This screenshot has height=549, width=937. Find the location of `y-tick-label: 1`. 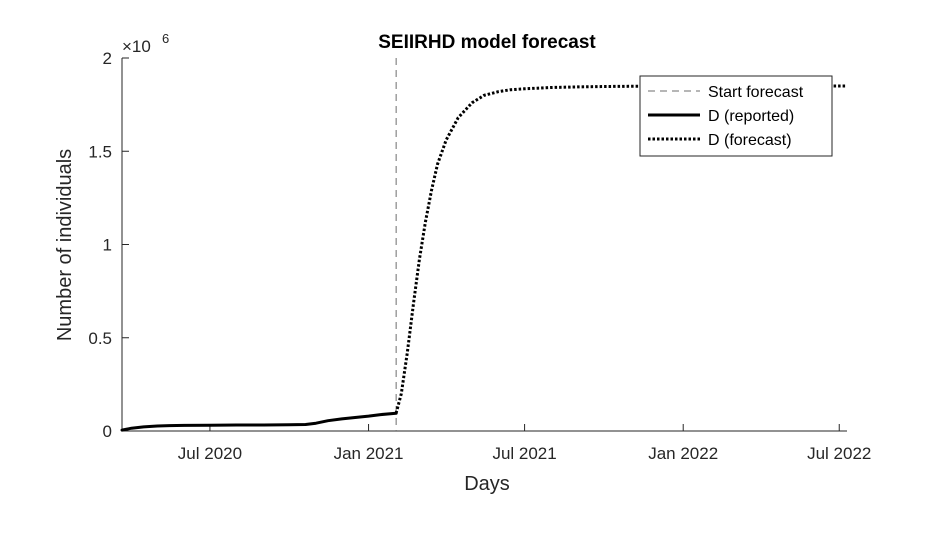

y-tick-label: 1 is located at coordinates (107, 245).